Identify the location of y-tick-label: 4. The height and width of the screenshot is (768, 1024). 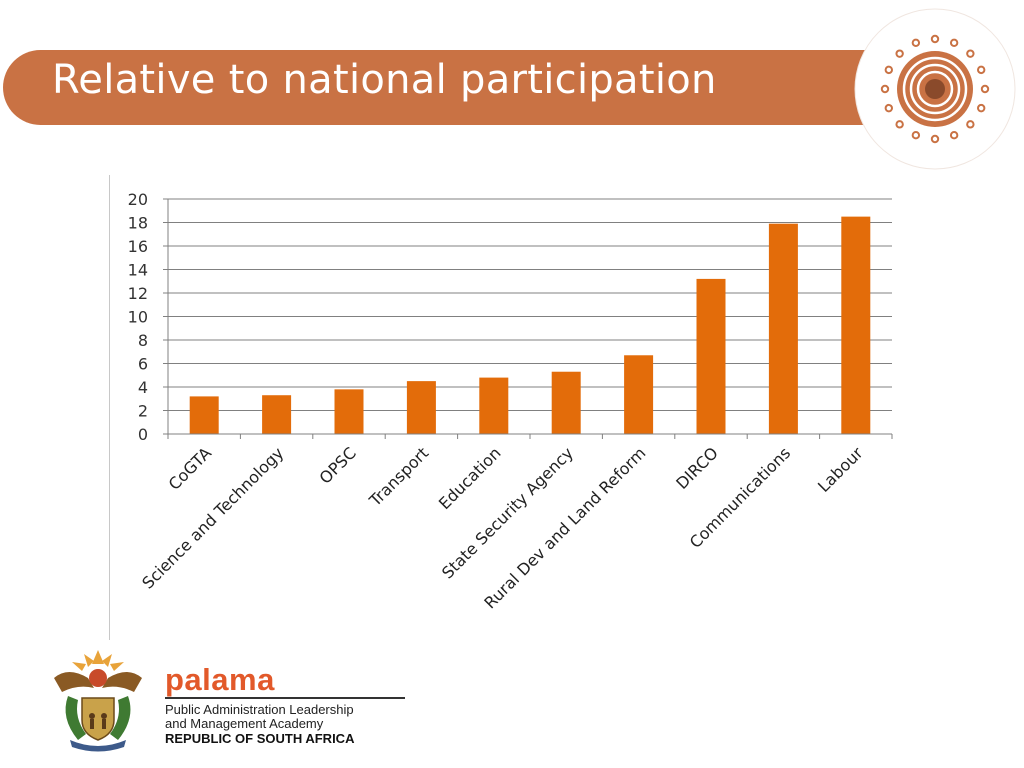
(143, 387).